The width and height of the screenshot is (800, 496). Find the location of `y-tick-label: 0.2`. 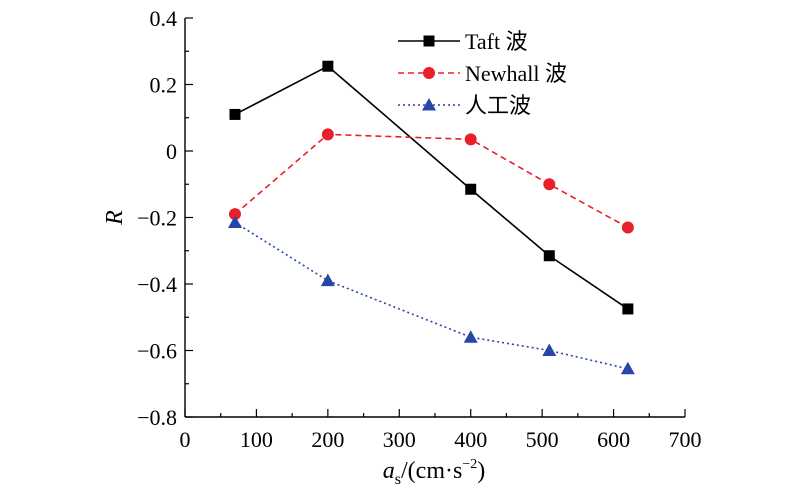

y-tick-label: 0.2 is located at coordinates (164, 85).